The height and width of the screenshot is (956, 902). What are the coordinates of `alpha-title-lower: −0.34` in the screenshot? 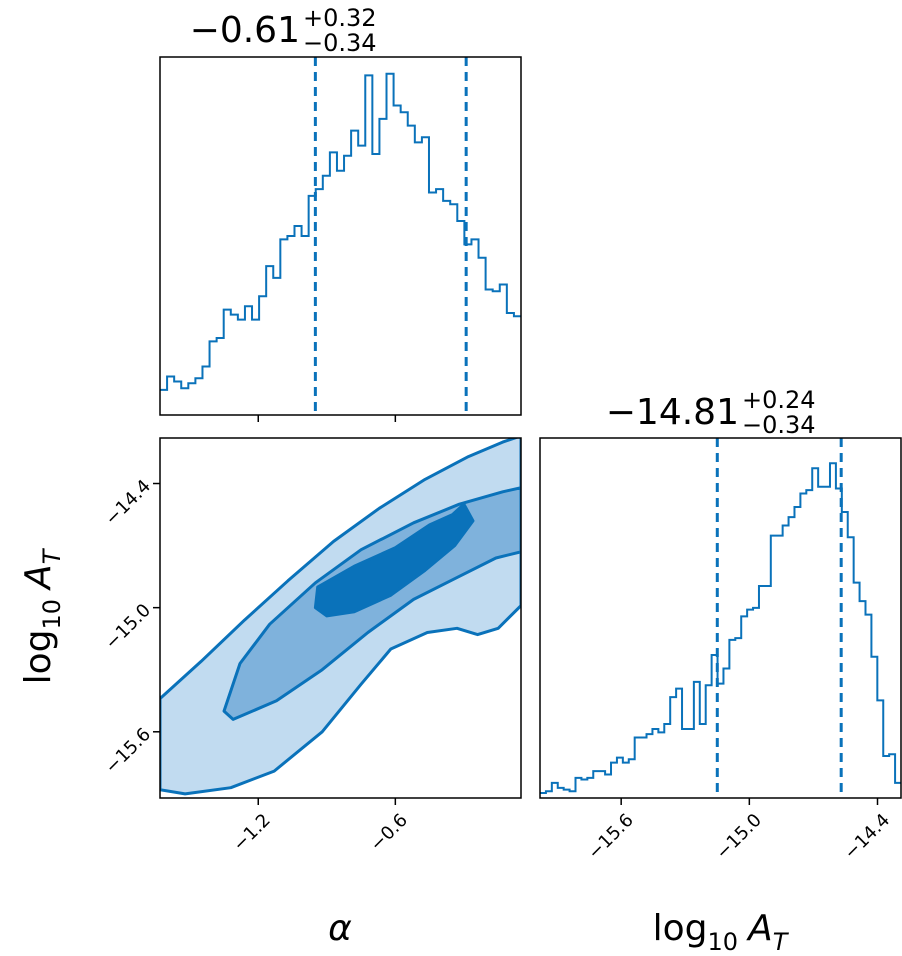 It's located at (340, 43).